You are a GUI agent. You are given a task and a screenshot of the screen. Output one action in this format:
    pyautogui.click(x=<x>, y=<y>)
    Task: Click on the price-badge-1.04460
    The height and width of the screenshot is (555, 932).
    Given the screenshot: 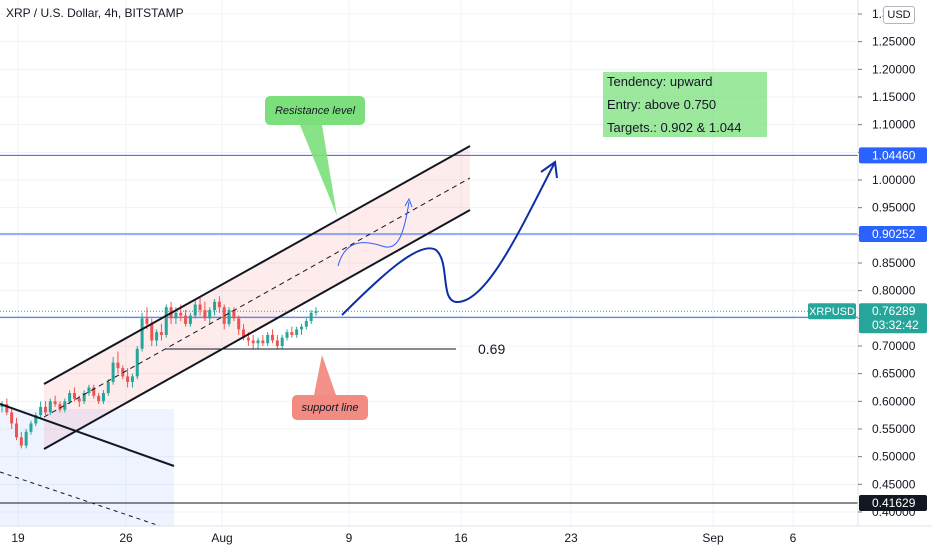 What is the action you would take?
    pyautogui.click(x=893, y=155)
    